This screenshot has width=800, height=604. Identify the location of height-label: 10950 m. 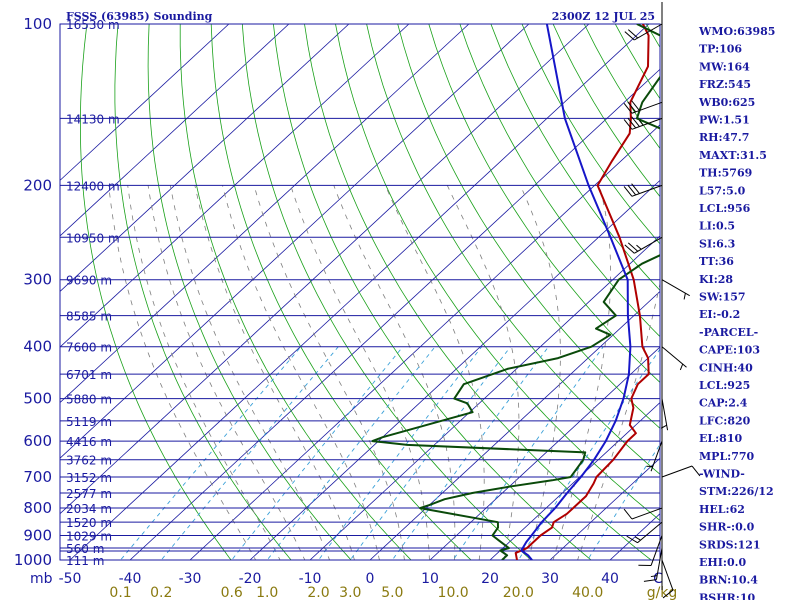
(93, 238).